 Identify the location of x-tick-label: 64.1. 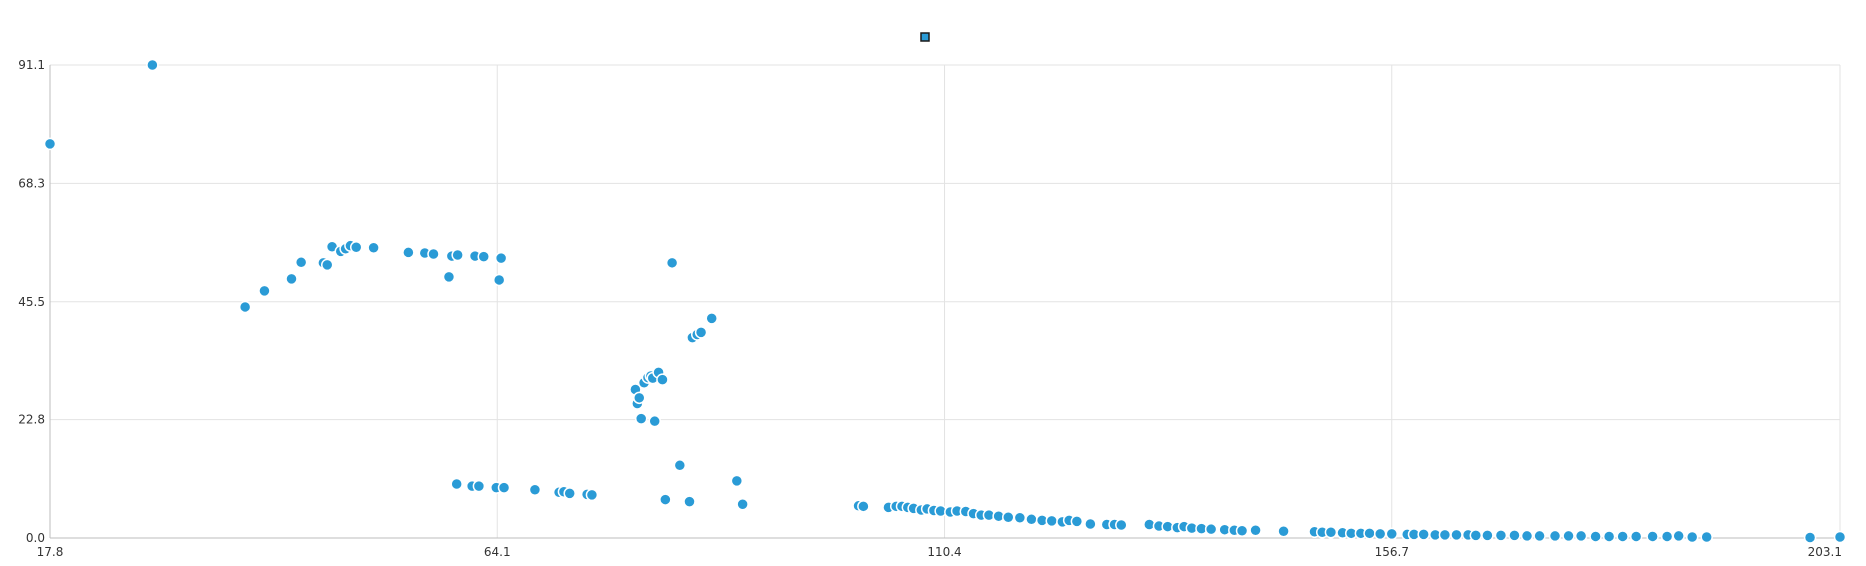
(497, 552).